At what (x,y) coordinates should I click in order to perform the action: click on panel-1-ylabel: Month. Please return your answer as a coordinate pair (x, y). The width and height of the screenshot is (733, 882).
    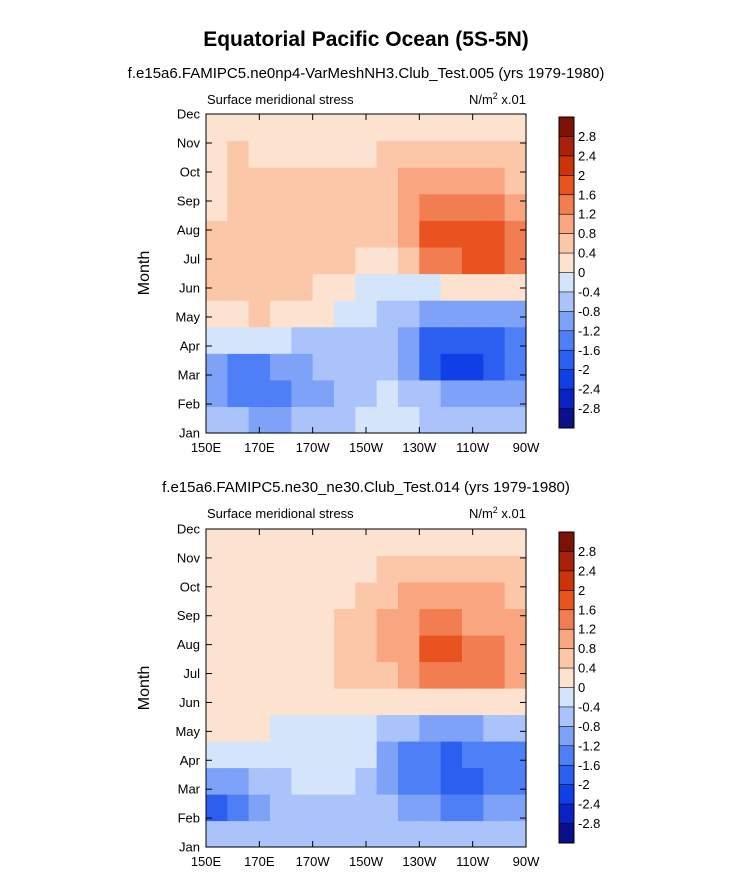
    Looking at the image, I should click on (144, 273).